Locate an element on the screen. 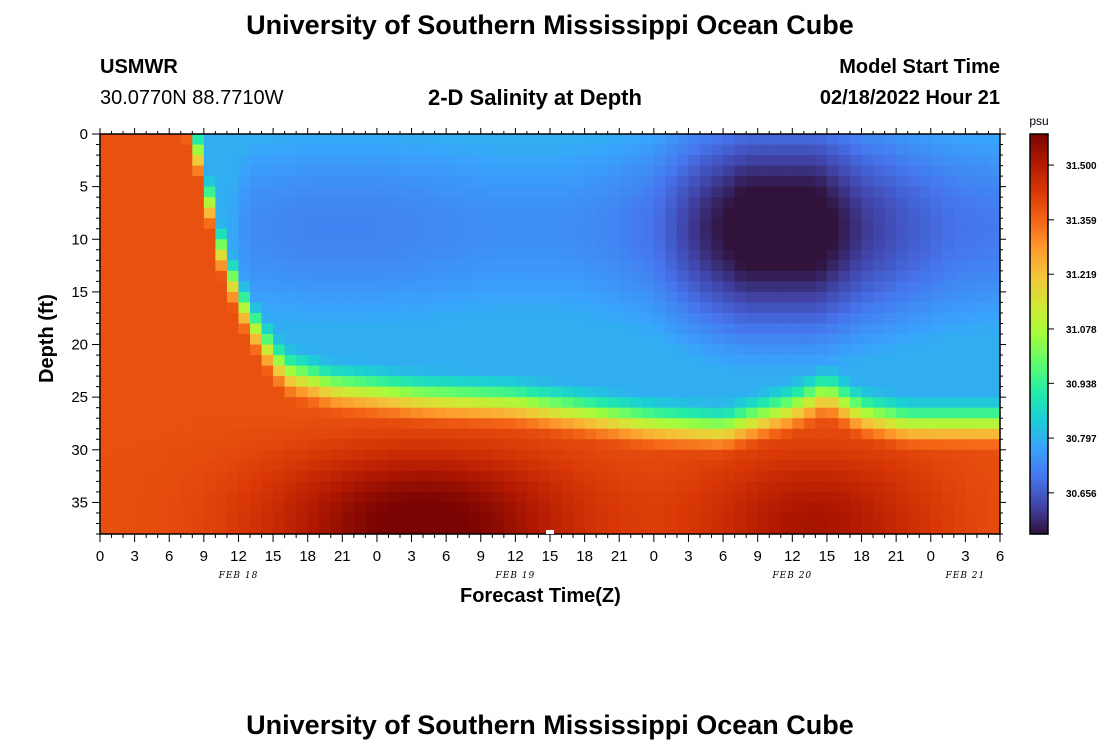 The height and width of the screenshot is (750, 1100). colorbar-tick-label: 30.797 is located at coordinates (1081, 439).